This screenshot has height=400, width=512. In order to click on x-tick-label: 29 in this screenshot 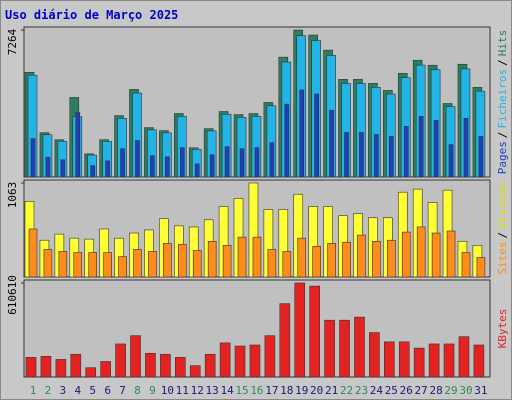, I will do `click(450, 390)`.